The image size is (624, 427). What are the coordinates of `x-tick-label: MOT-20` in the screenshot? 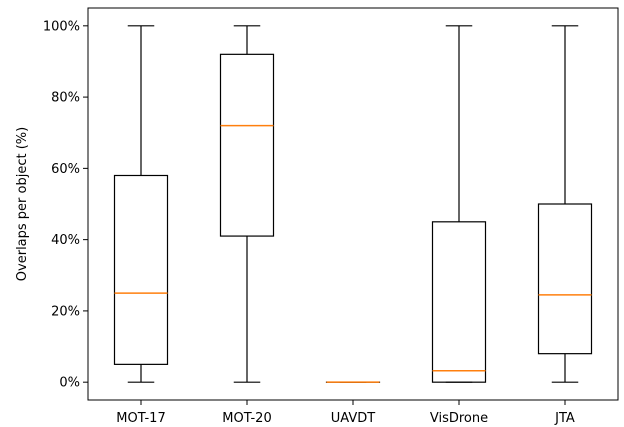 It's located at (246, 418).